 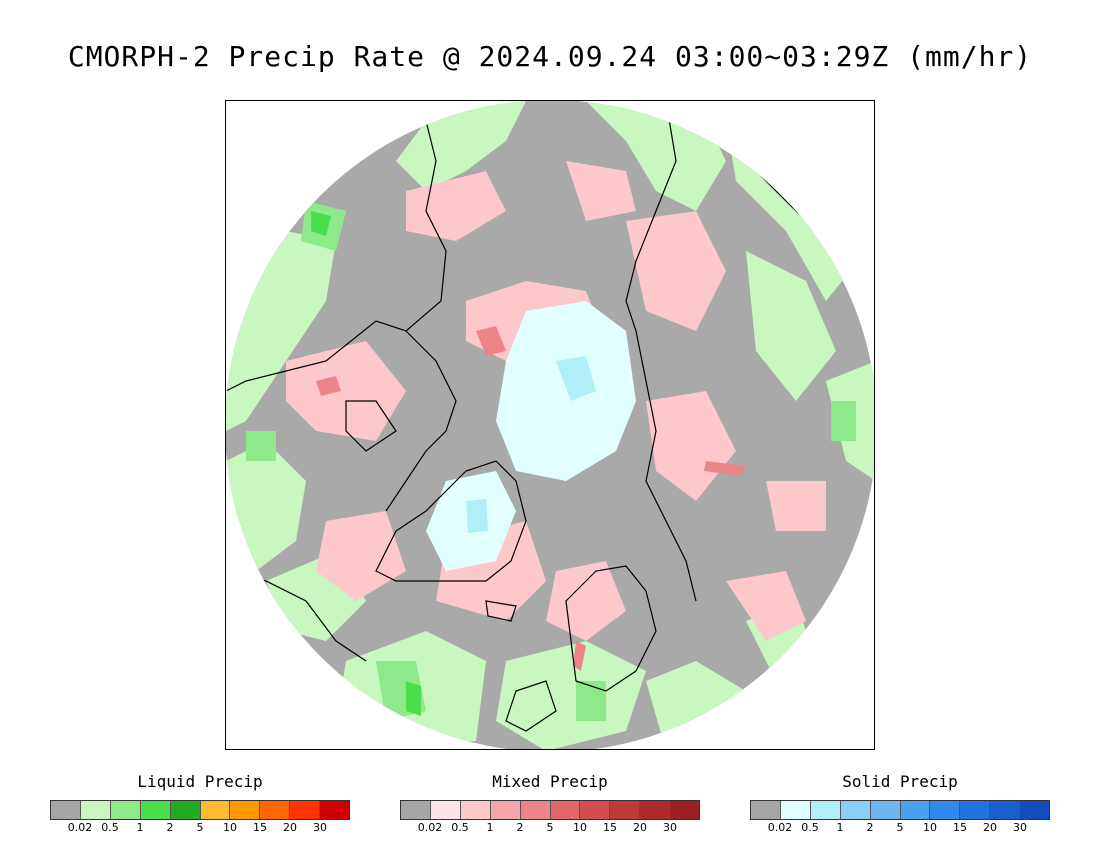 I want to click on legend-liquid-tick-label: 15, so click(x=260, y=827).